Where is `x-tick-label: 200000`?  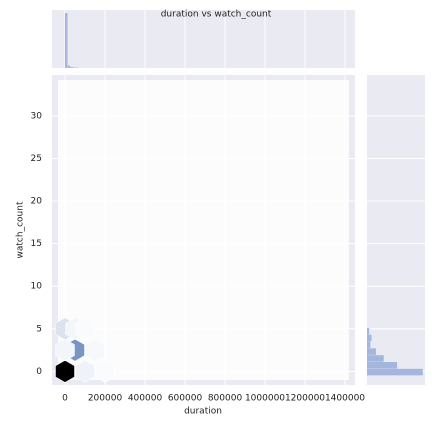 x-tick-label: 200000 is located at coordinates (105, 399).